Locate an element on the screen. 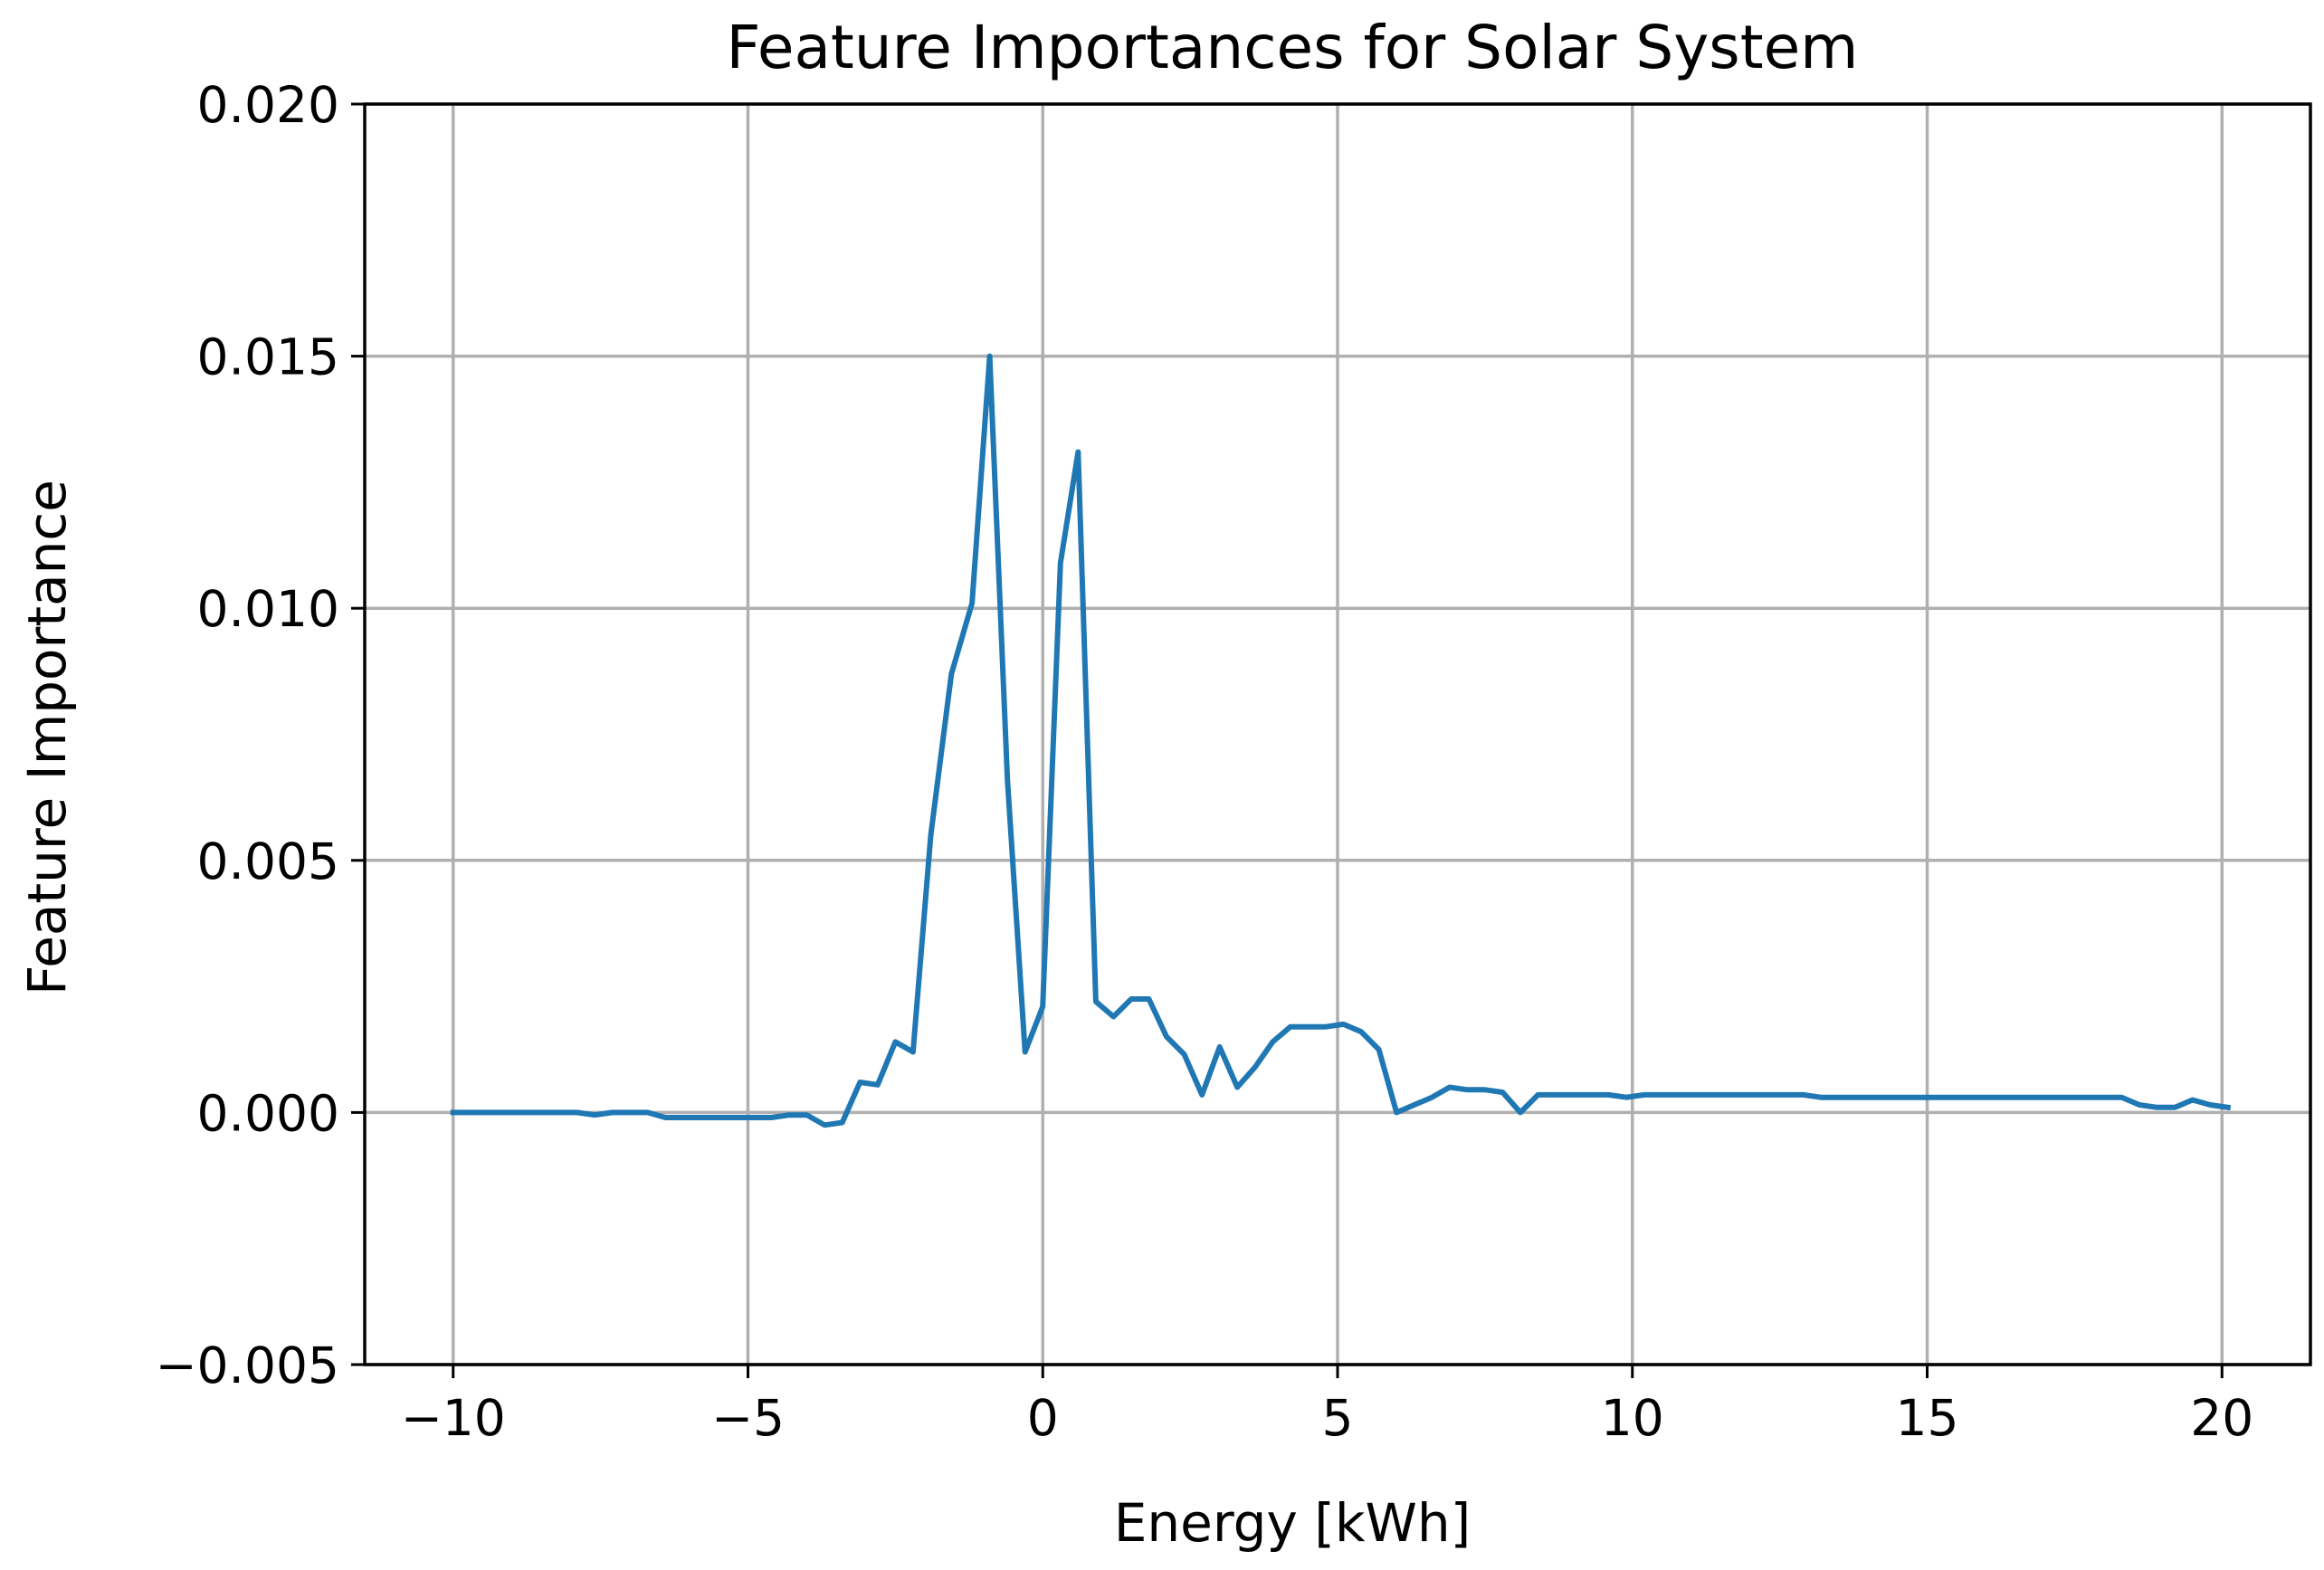  y-tick-label: −0.005 is located at coordinates (247, 1366).